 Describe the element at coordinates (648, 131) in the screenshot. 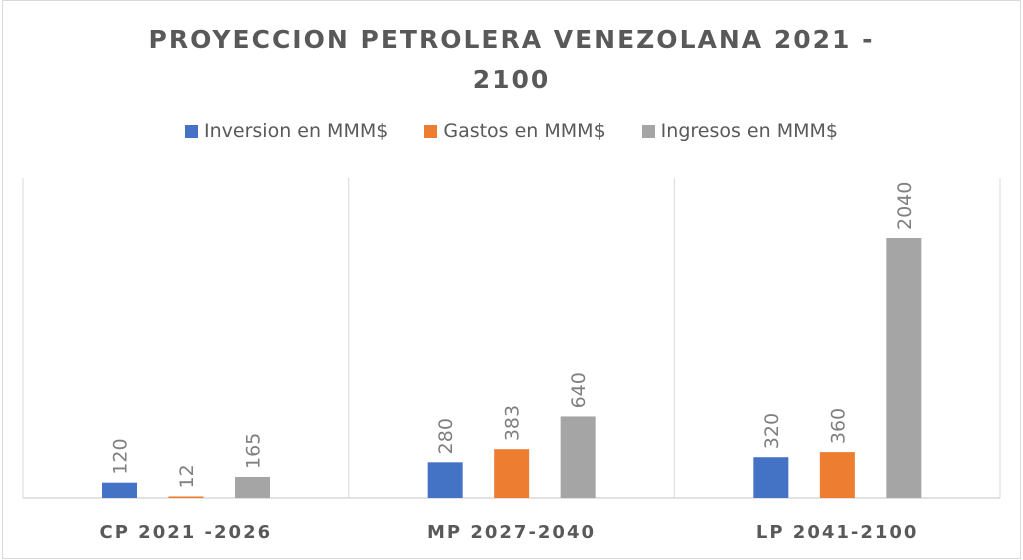

I see `legend-swatch-ingresos` at that location.